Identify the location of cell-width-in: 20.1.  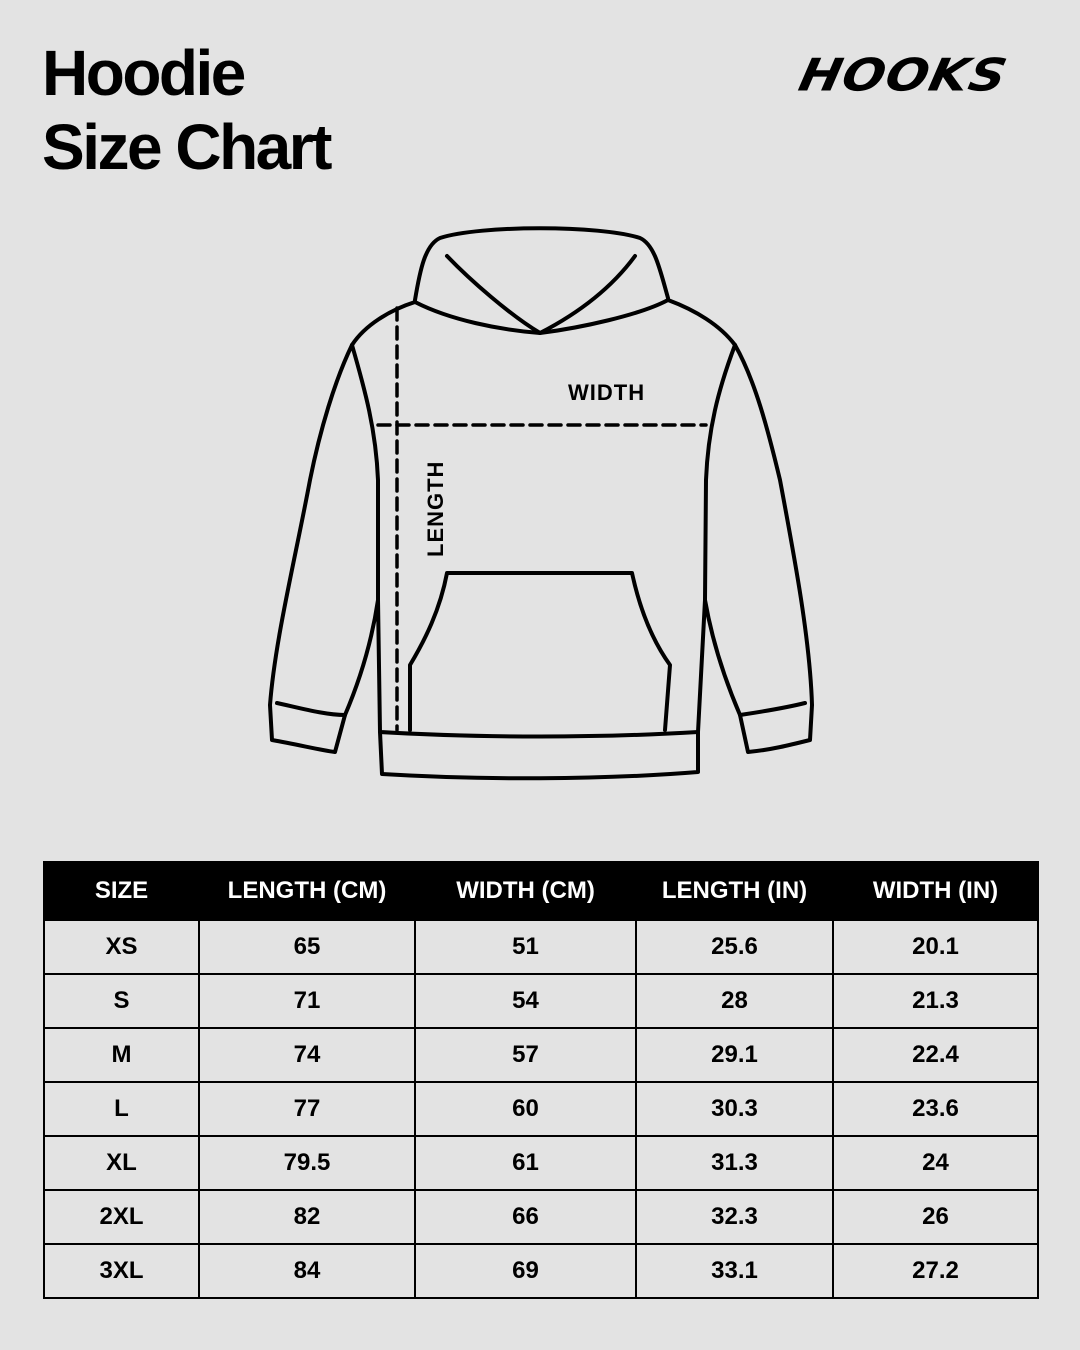
(935, 947).